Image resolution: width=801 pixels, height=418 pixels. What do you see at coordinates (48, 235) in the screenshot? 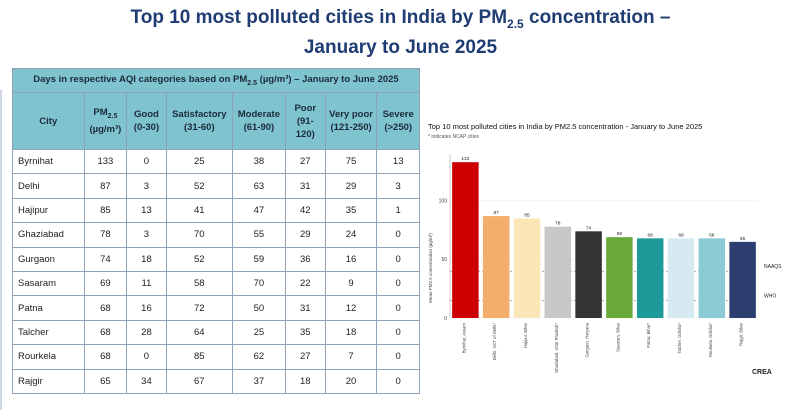
I see `cell-city: Ghaziabad` at bounding box center [48, 235].